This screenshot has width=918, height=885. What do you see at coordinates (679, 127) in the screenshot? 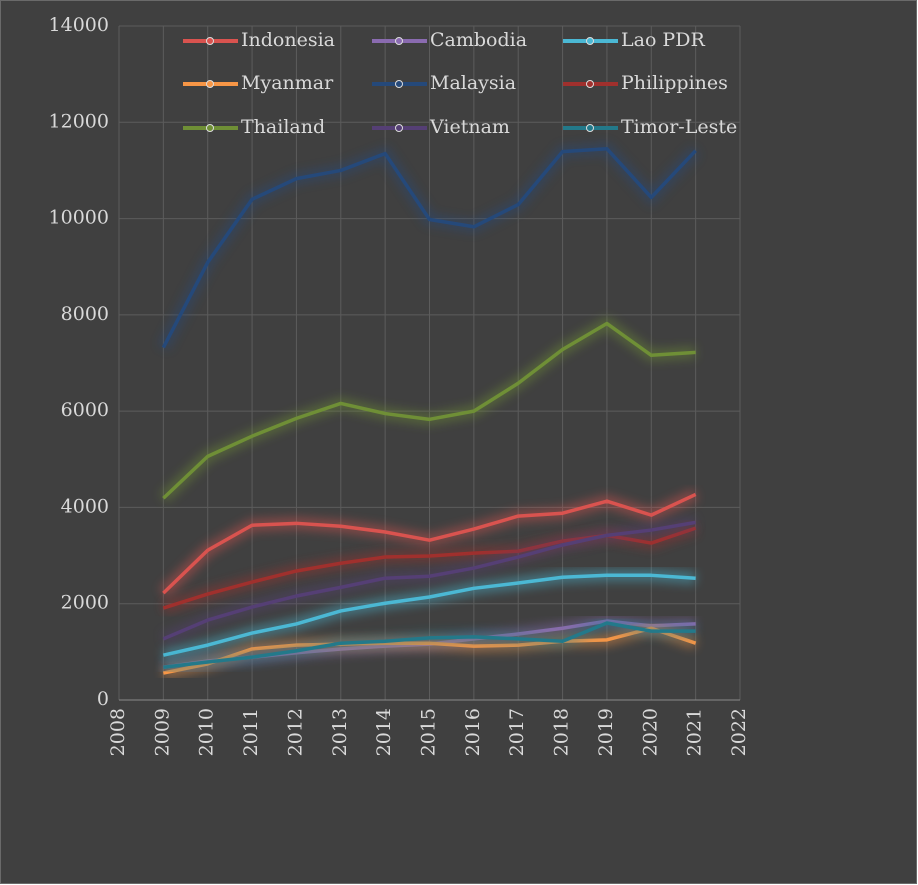
I see `legend-label: Timor-Leste` at bounding box center [679, 127].